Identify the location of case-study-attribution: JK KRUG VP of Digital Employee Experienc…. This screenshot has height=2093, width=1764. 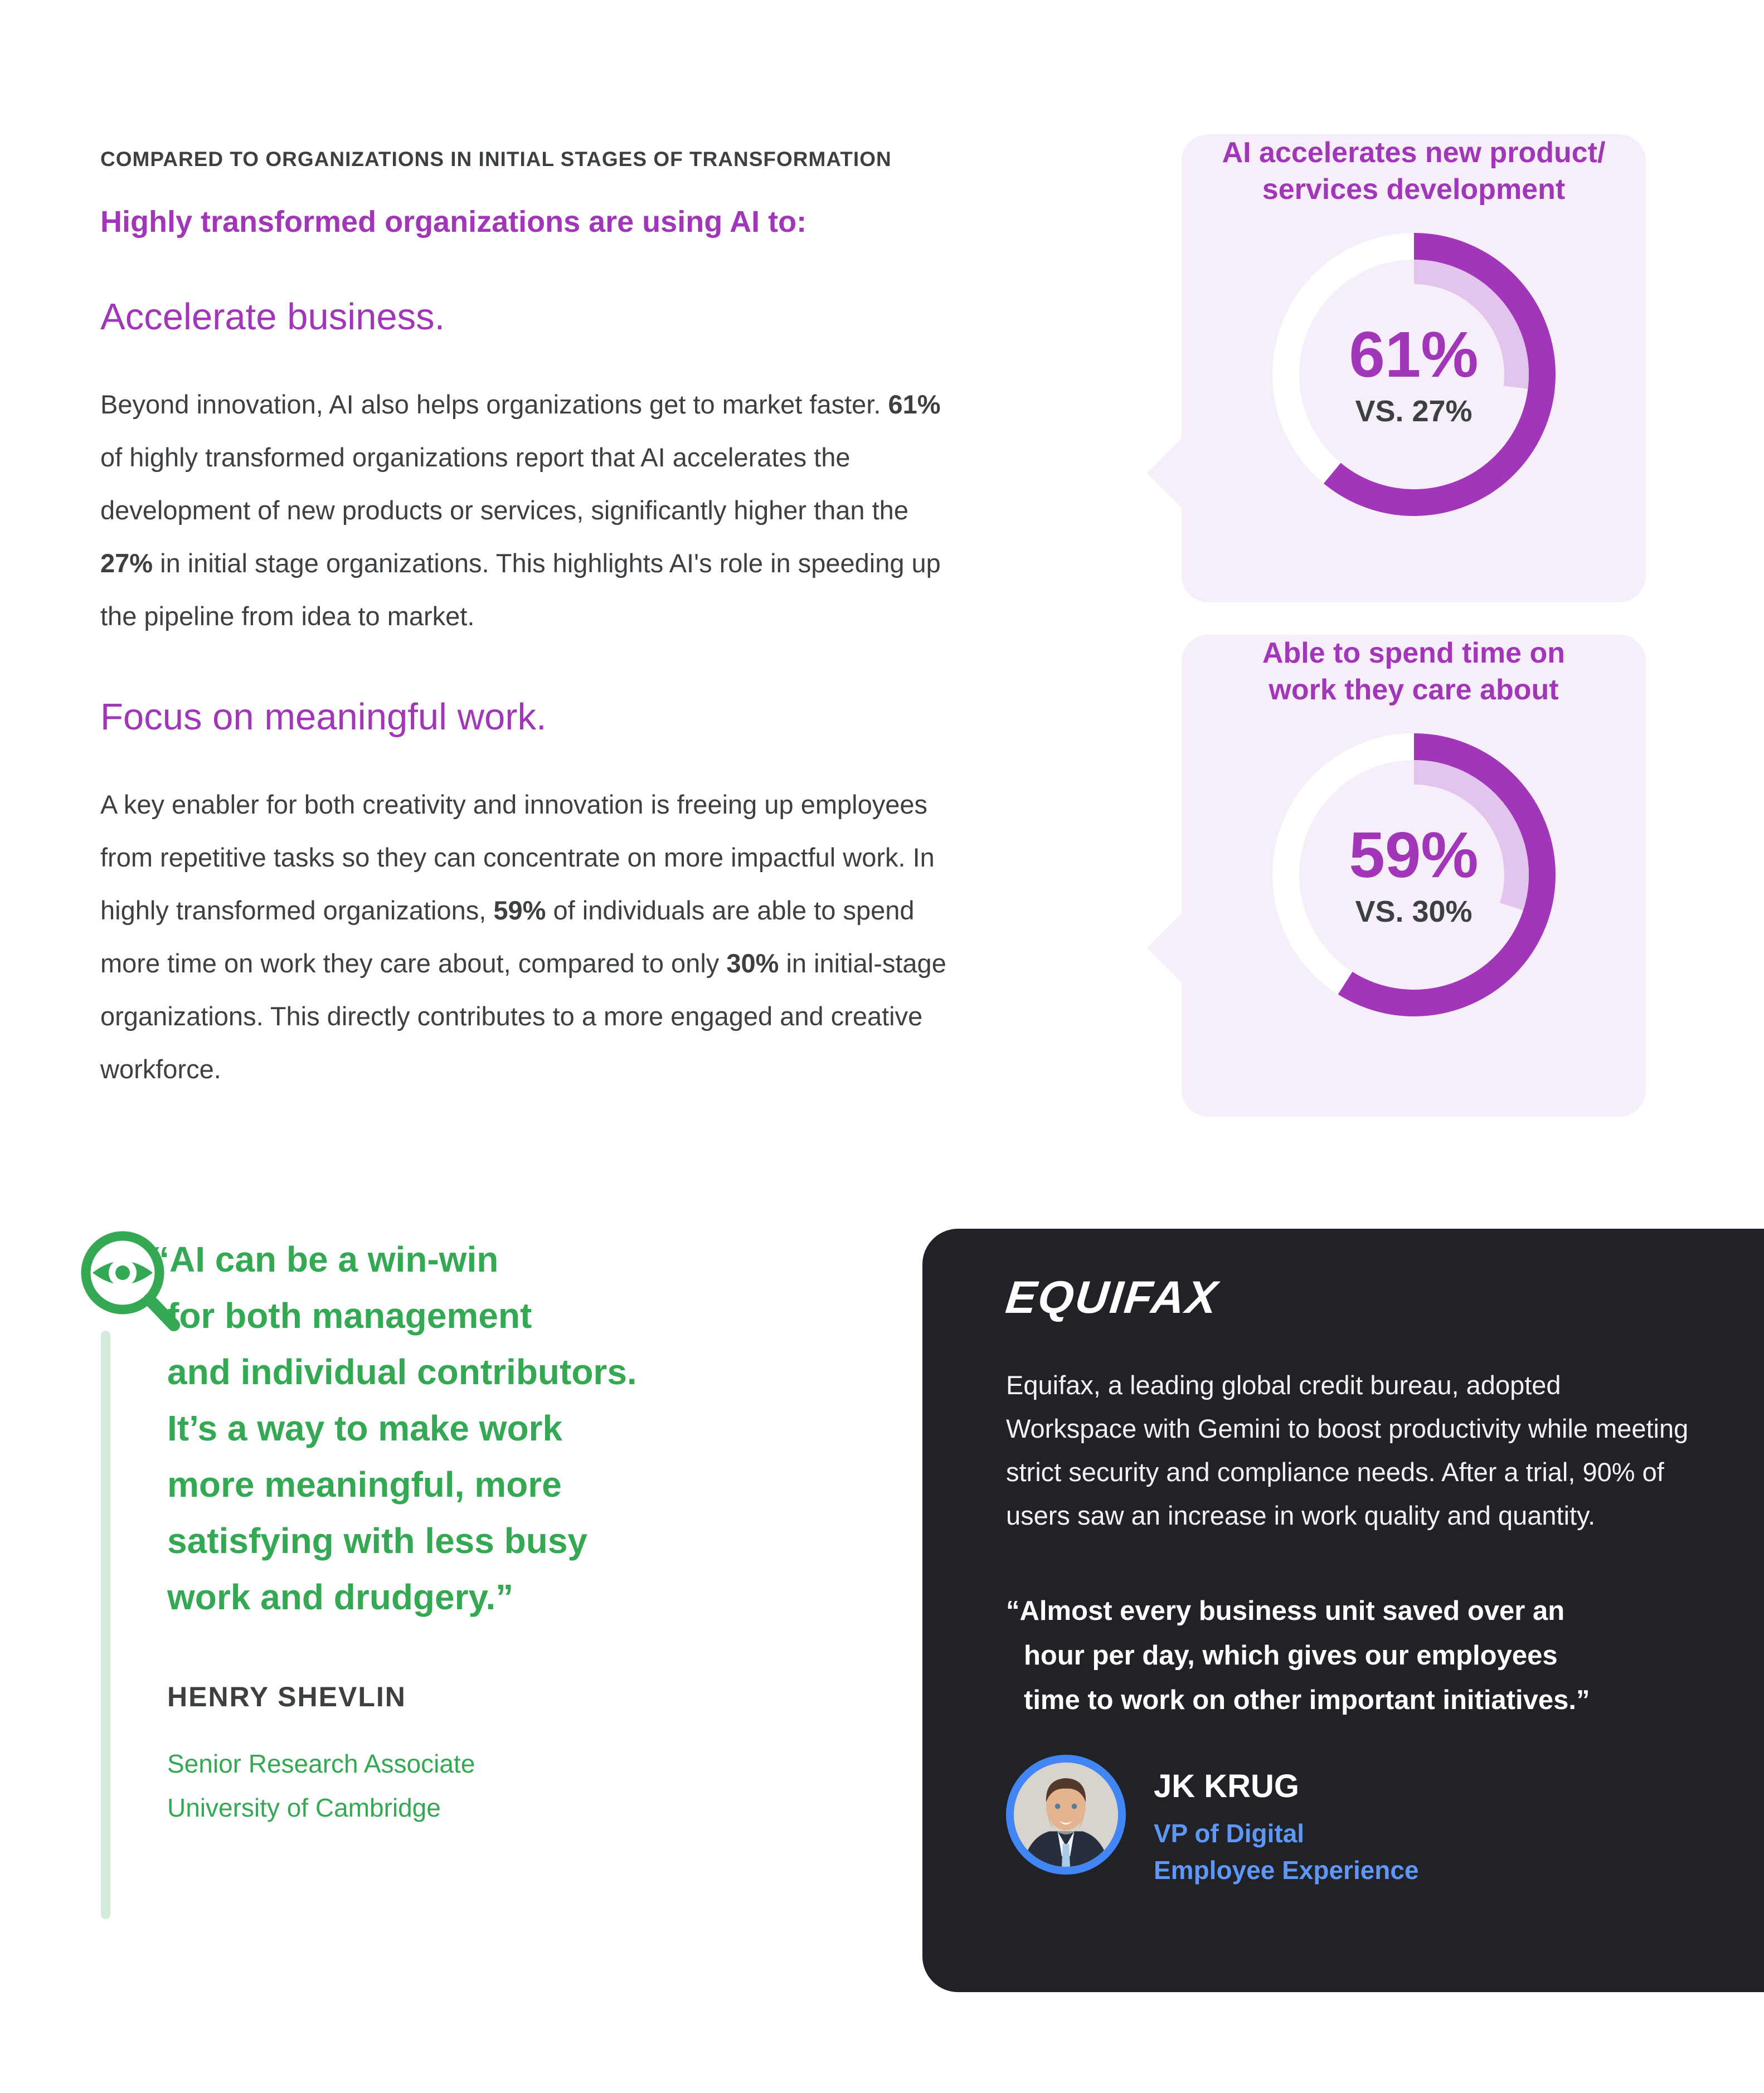
(1349, 1821).